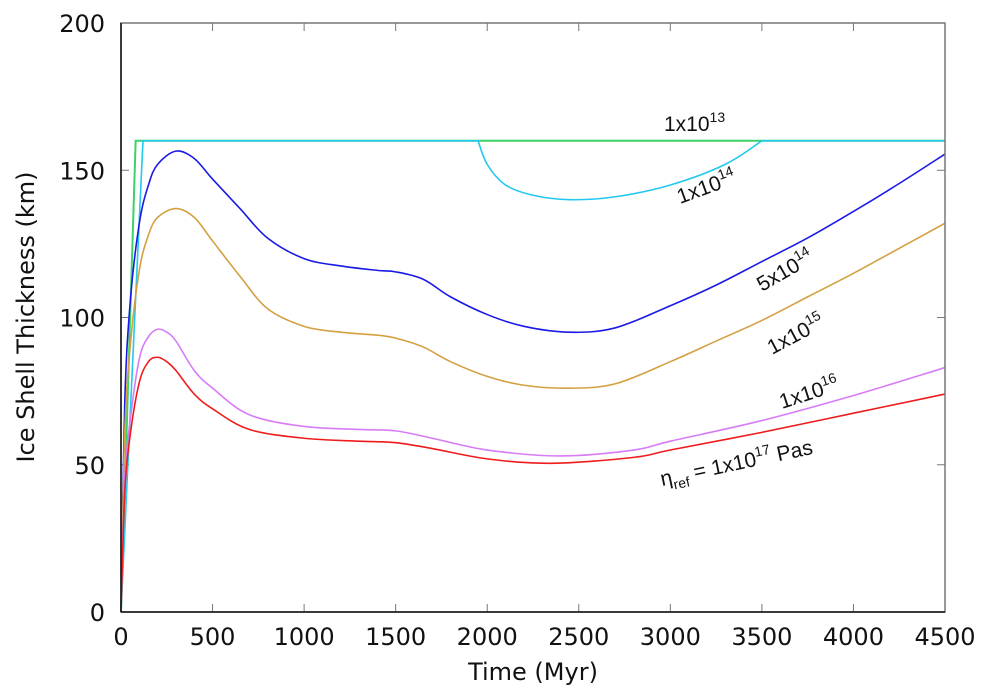 This screenshot has height=699, width=992. I want to click on x-tick-label: 4500, so click(944, 637).